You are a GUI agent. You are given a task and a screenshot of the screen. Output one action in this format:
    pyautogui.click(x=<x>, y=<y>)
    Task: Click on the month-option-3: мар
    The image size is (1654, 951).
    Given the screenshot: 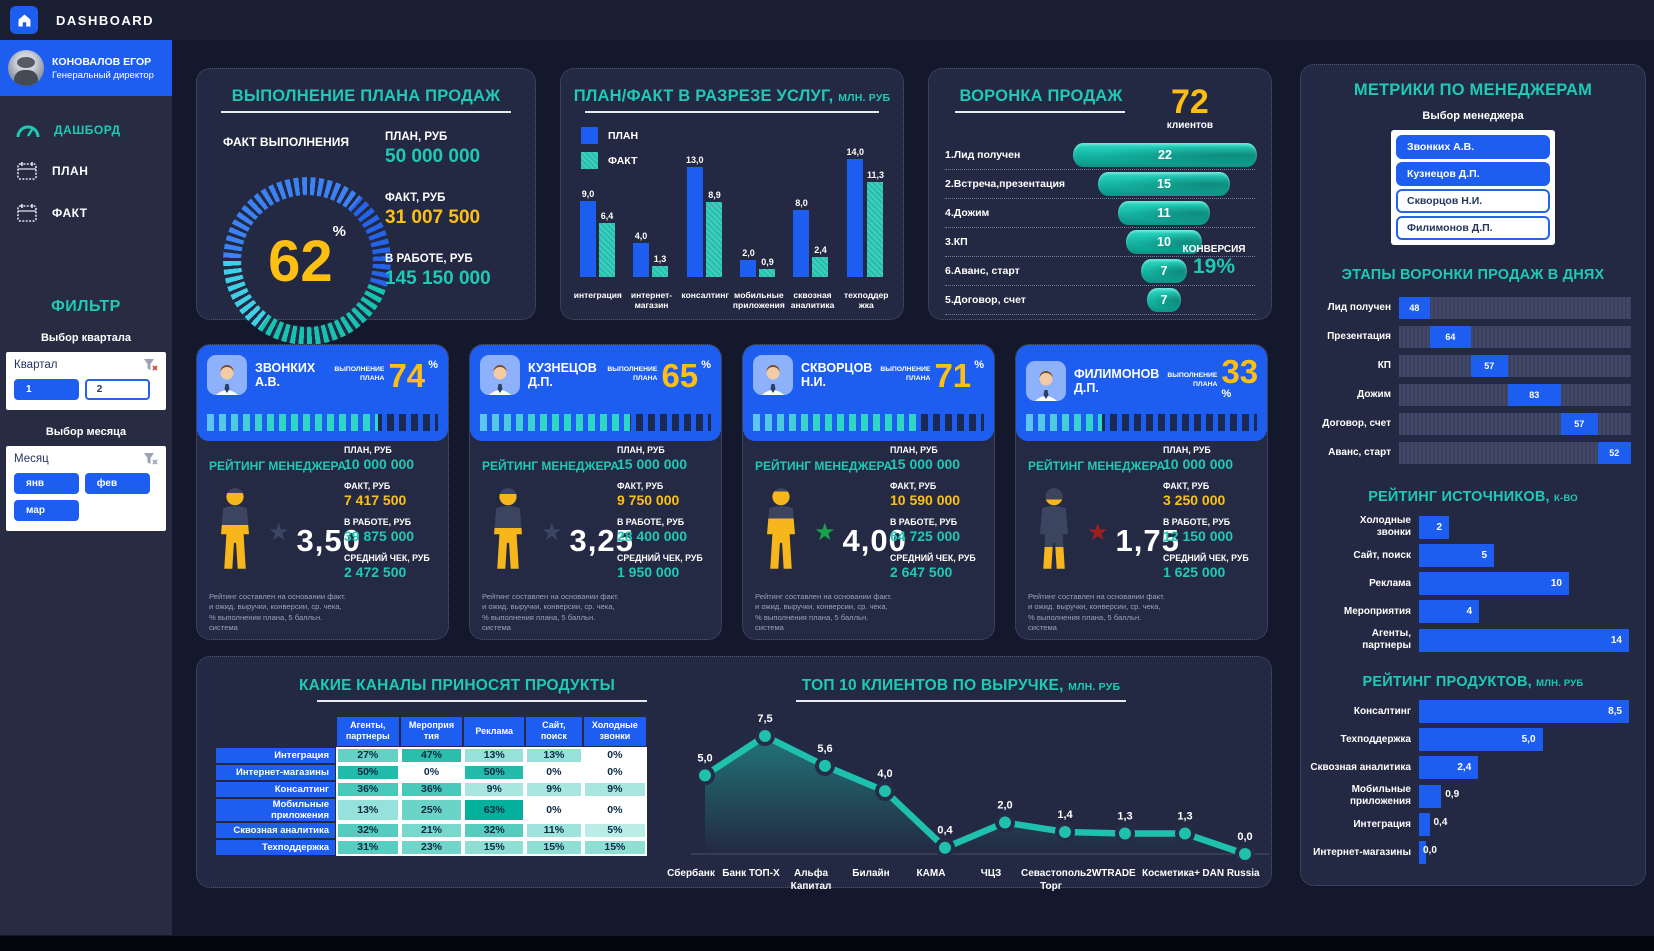 What is the action you would take?
    pyautogui.click(x=46, y=510)
    